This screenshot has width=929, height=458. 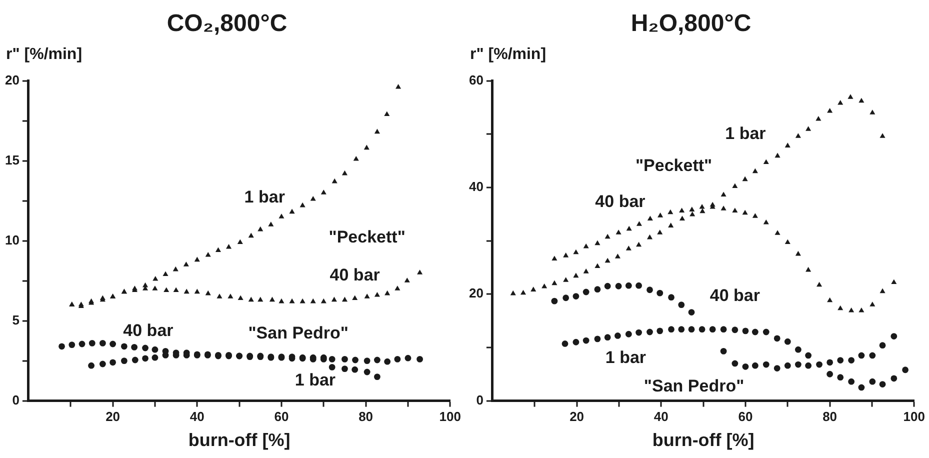 I want to click on y-tick-label: 60, so click(x=476, y=80).